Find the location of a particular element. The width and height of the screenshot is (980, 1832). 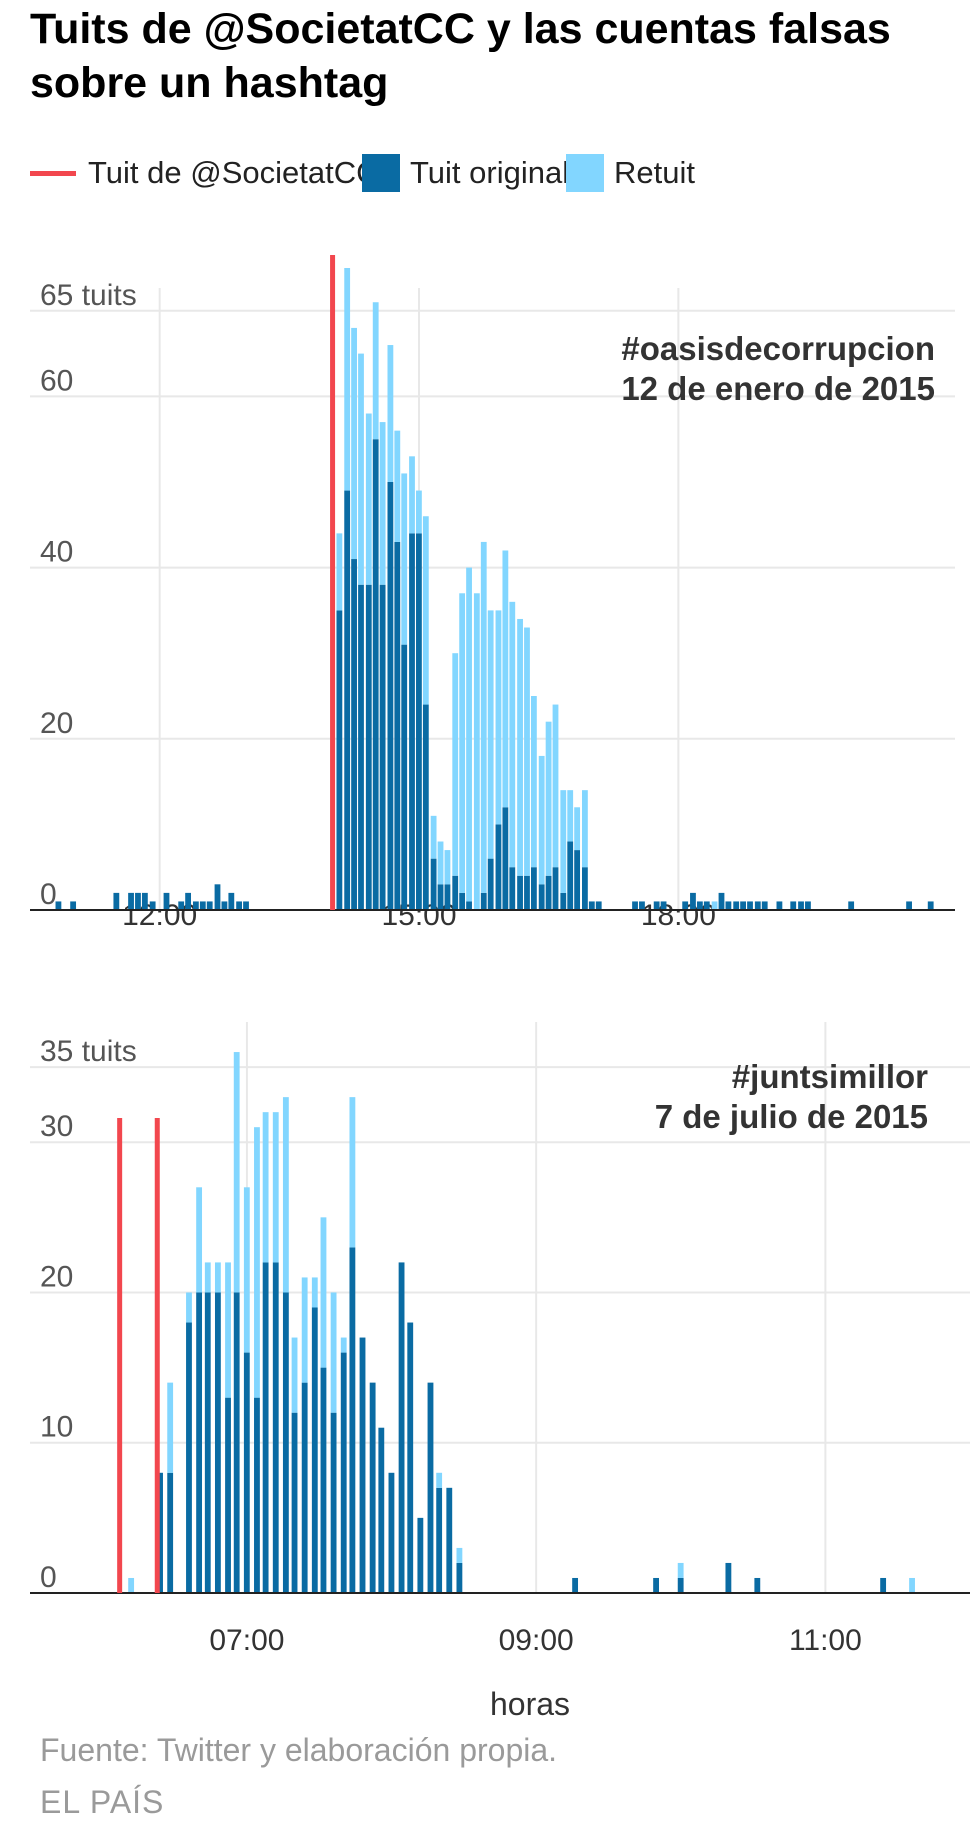

x-tick-label: 09:00 is located at coordinates (536, 1640).